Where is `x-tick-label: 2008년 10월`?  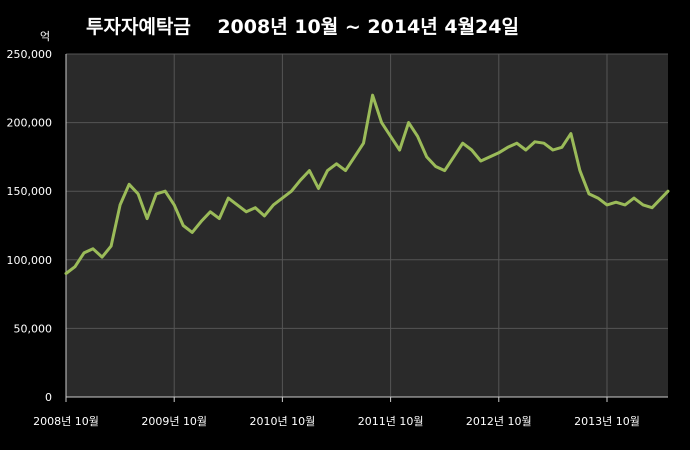 x-tick-label: 2008년 10월 is located at coordinates (66, 421).